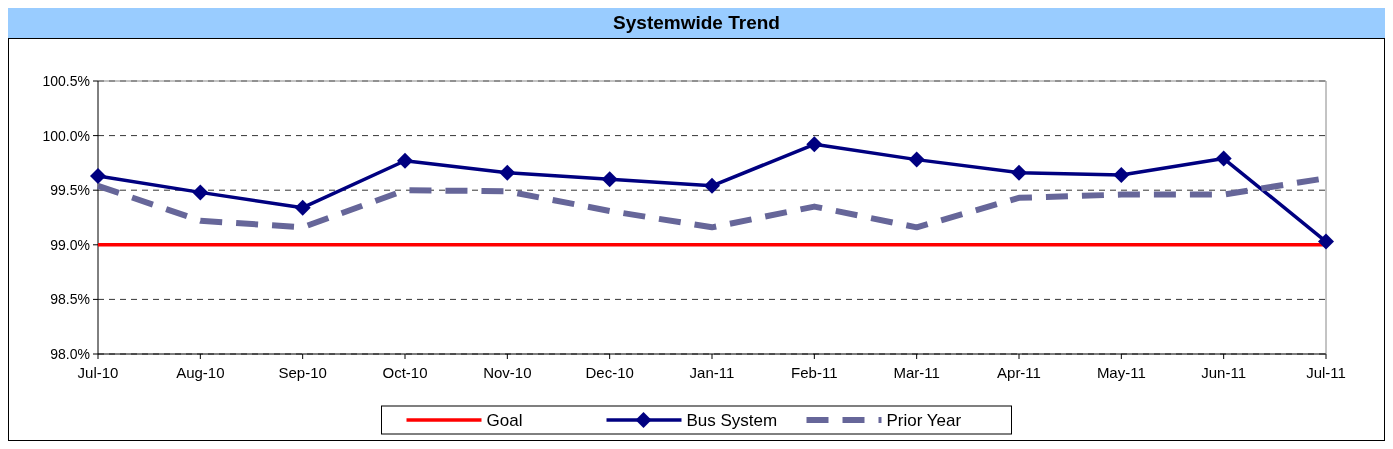  I want to click on y-tick-label: 99.5%, so click(70, 190).